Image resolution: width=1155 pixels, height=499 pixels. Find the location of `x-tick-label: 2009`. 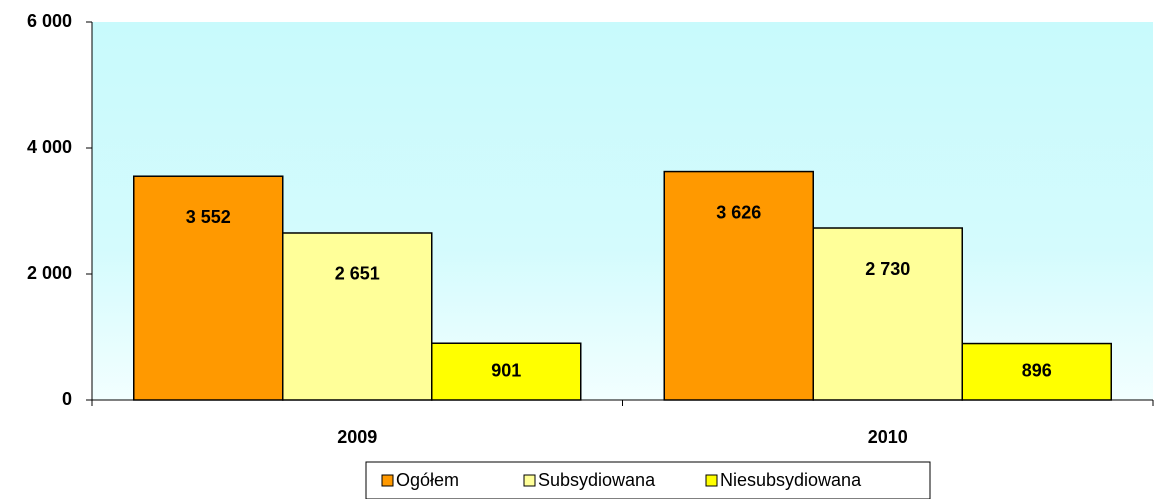

x-tick-label: 2009 is located at coordinates (357, 437).